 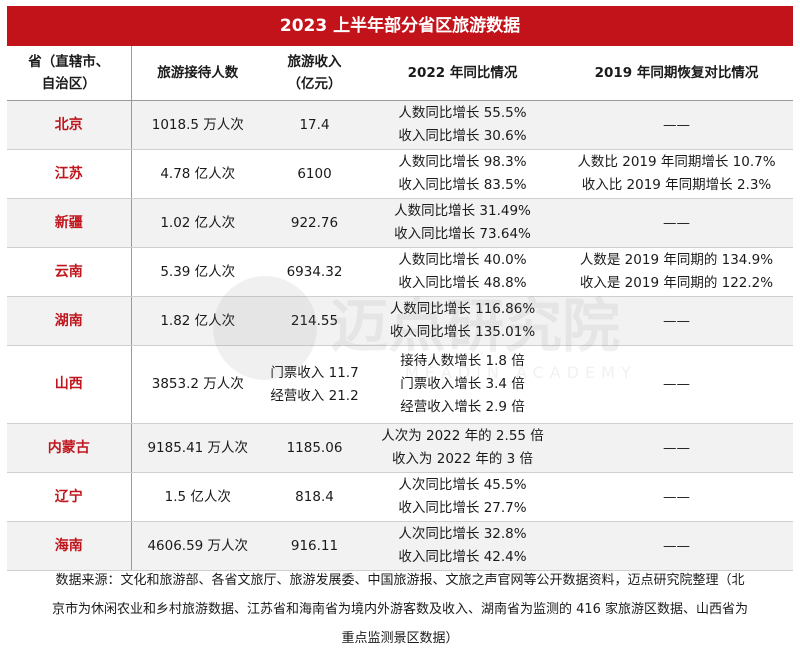 What do you see at coordinates (462, 485) in the screenshot?
I see `cell-yoy-2022-line: 人次同比增长 45.5%` at bounding box center [462, 485].